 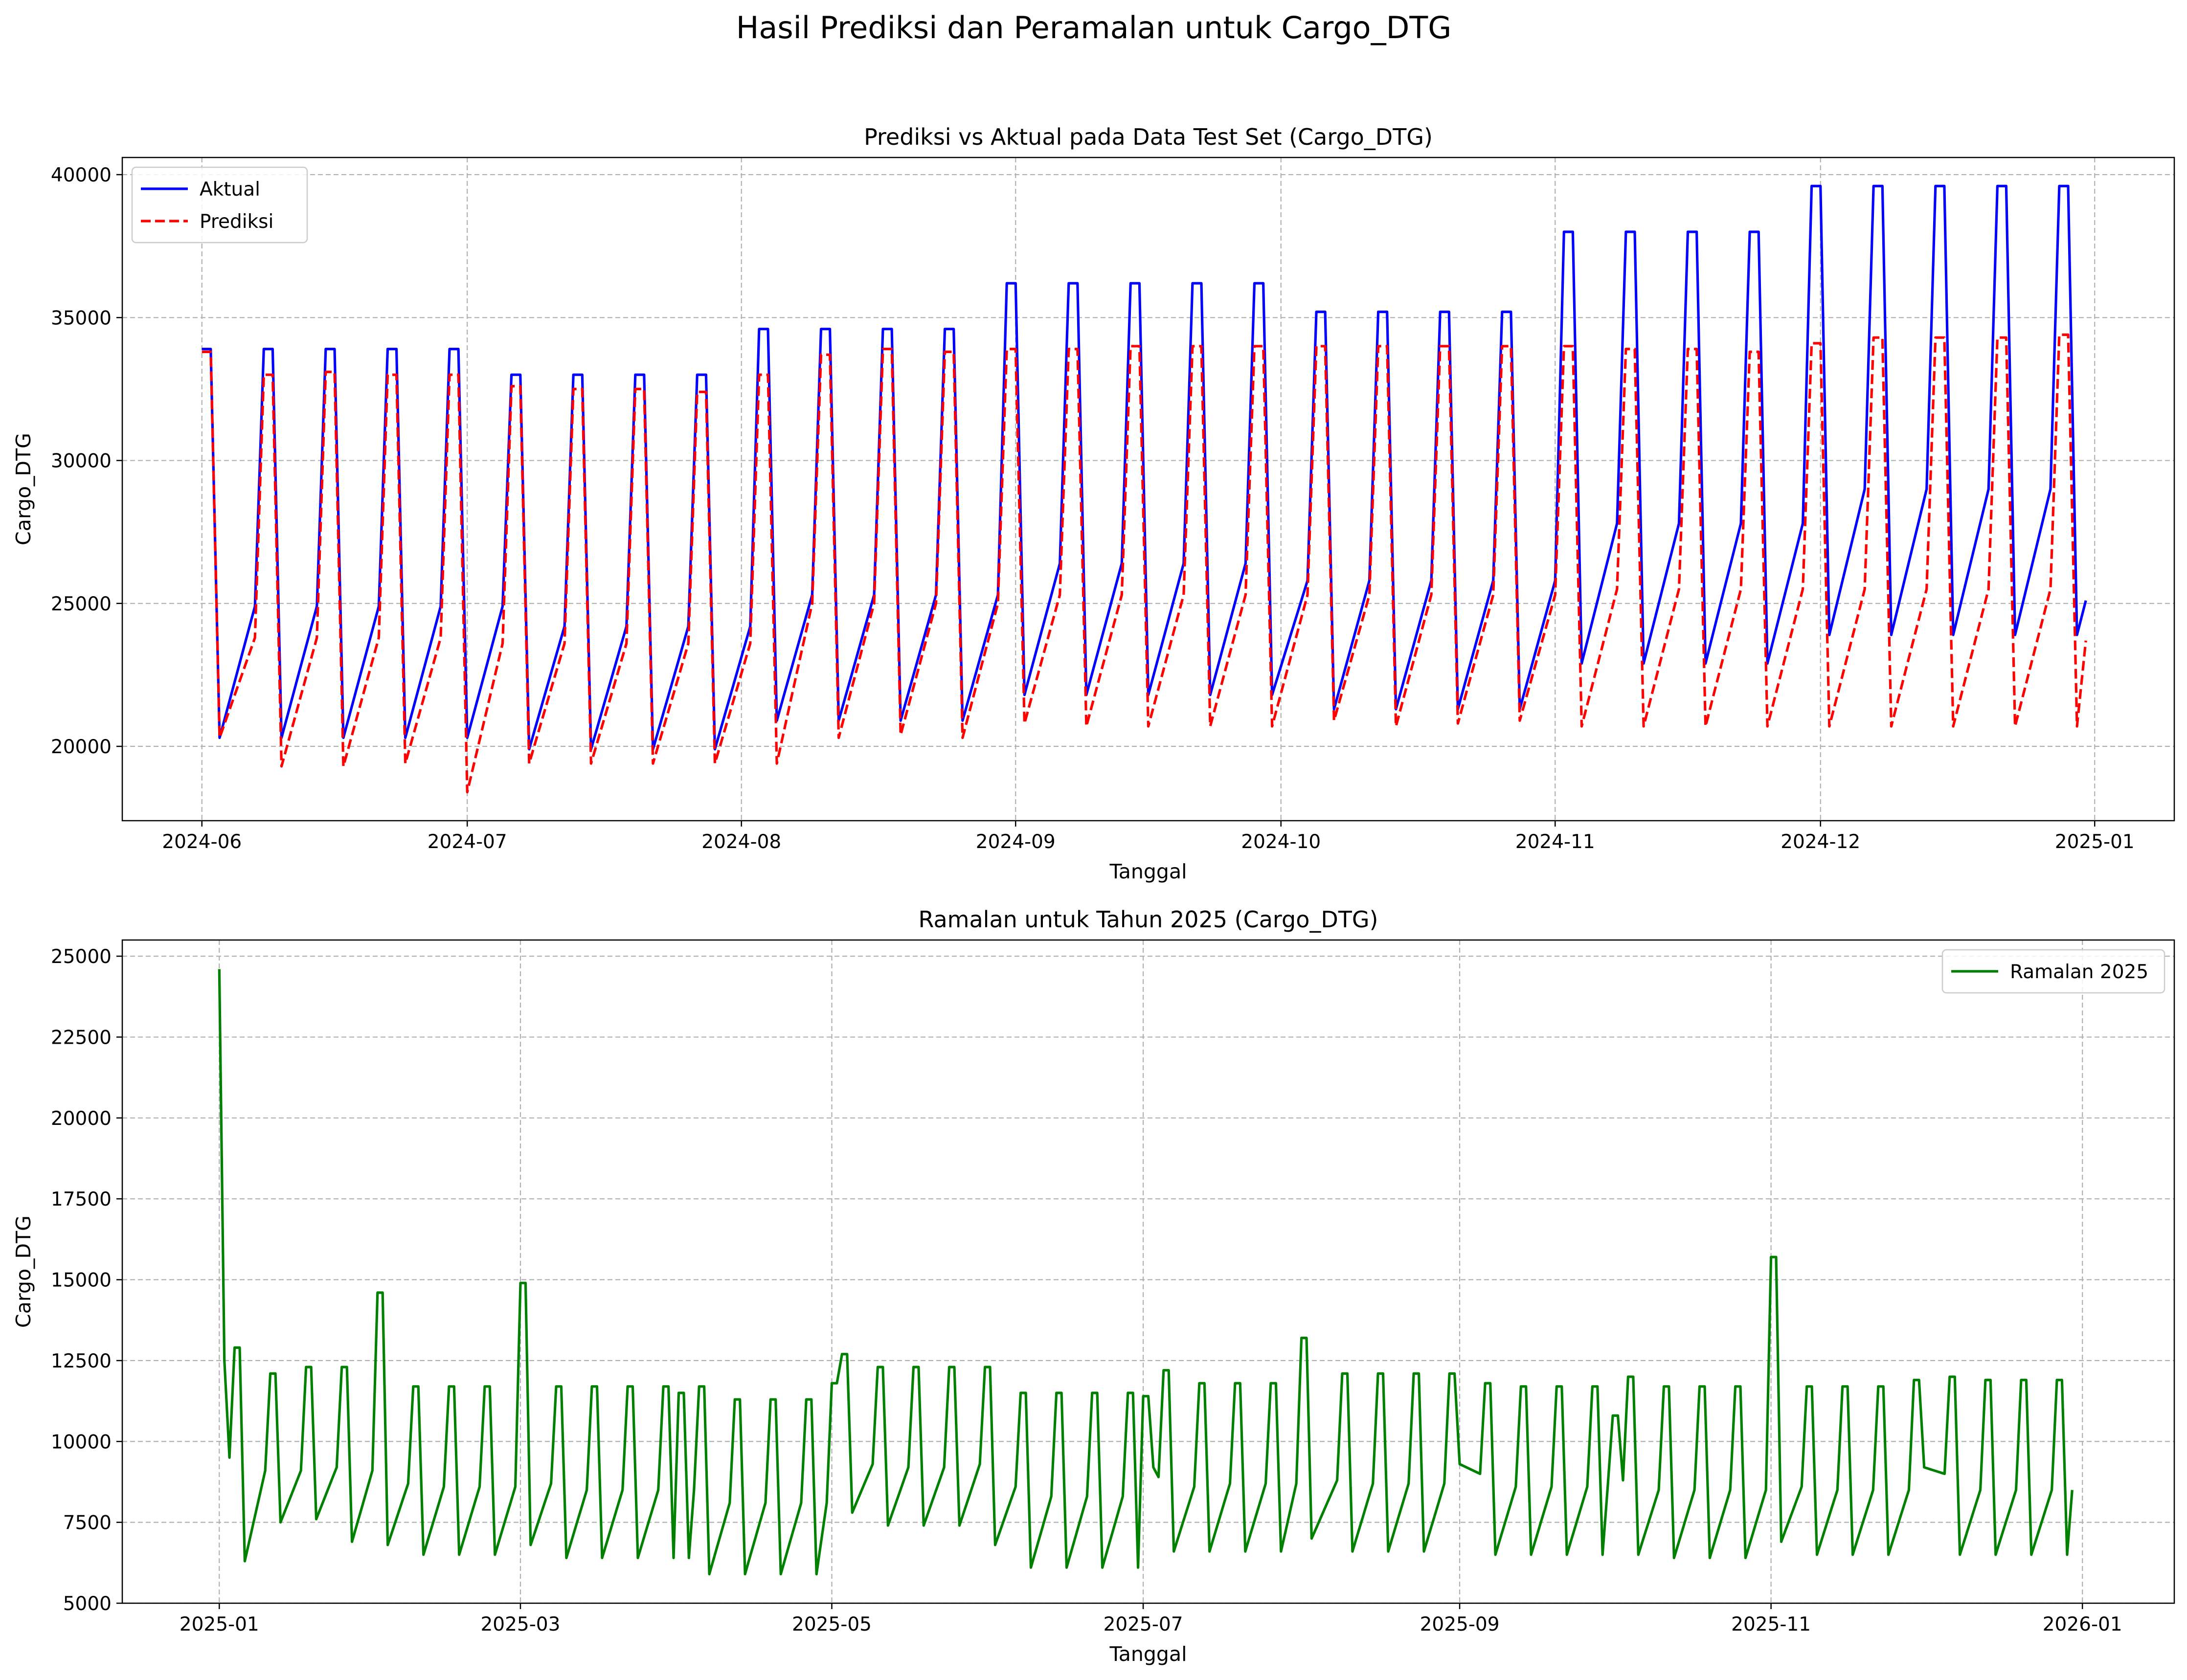 I want to click on y-tick-label: 5000, so click(x=87, y=1604).